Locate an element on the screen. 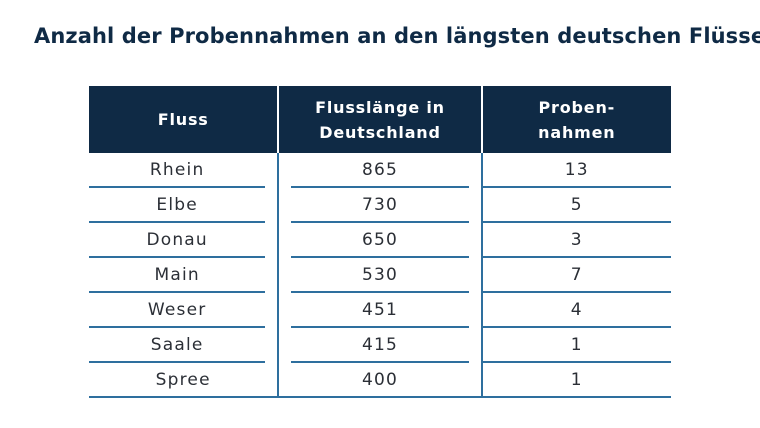 Image resolution: width=760 pixels, height=428 pixels. column-fluss: Rhein Elbe Donau Main Weser Saale Spree is located at coordinates (183, 275).